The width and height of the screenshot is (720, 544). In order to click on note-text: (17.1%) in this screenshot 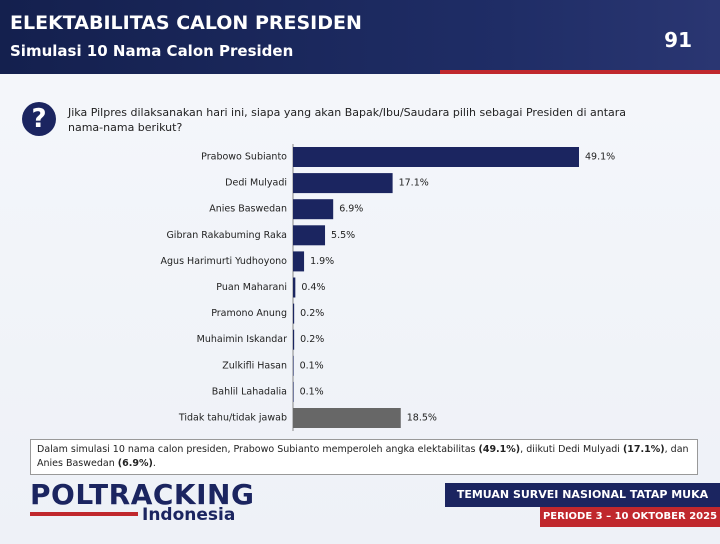, I will do `click(643, 449)`.